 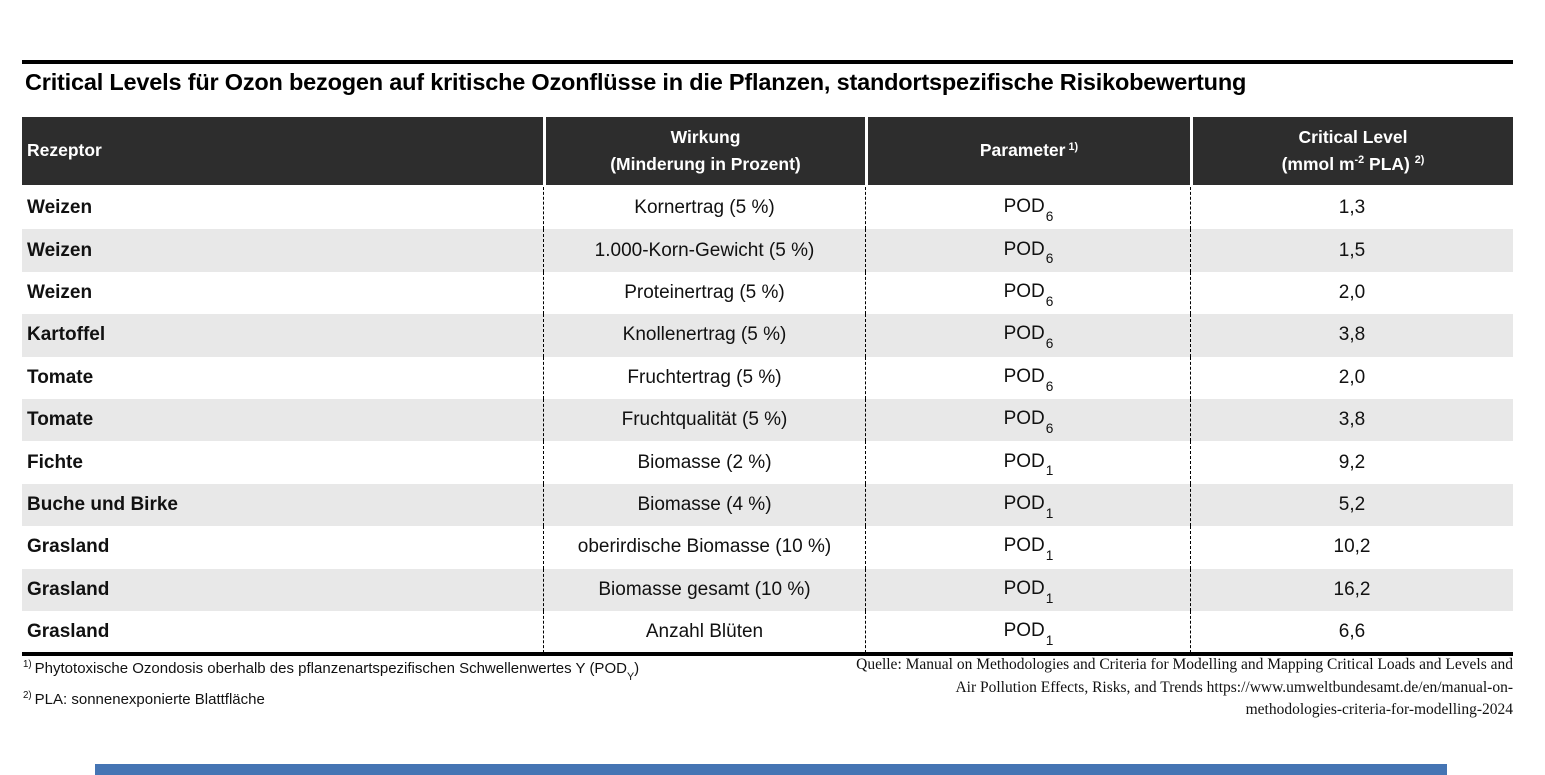 What do you see at coordinates (282, 151) in the screenshot?
I see `header-rezeptor: Rezeptor` at bounding box center [282, 151].